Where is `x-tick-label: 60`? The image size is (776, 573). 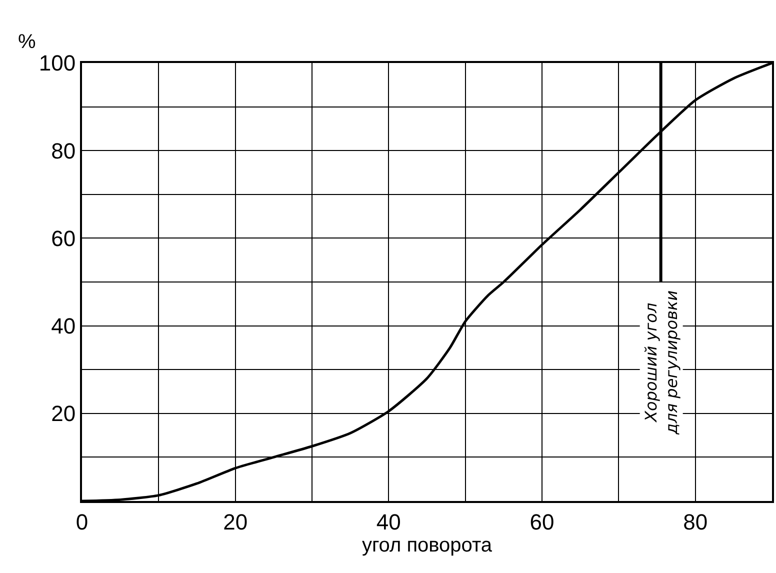 x-tick-label: 60 is located at coordinates (542, 521).